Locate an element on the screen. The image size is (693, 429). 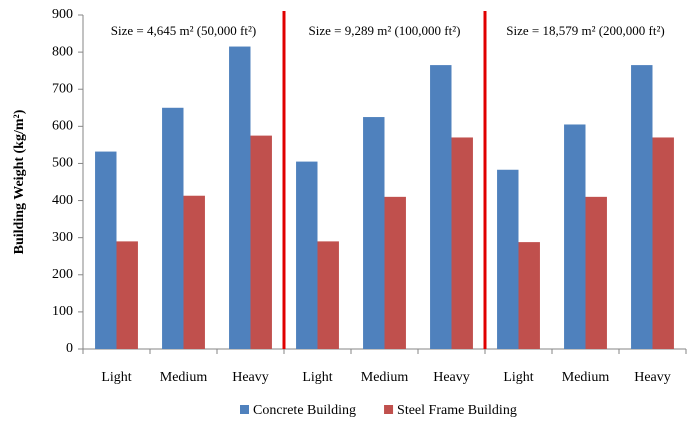
legend-label: Steel Frame Building is located at coordinates (457, 410).